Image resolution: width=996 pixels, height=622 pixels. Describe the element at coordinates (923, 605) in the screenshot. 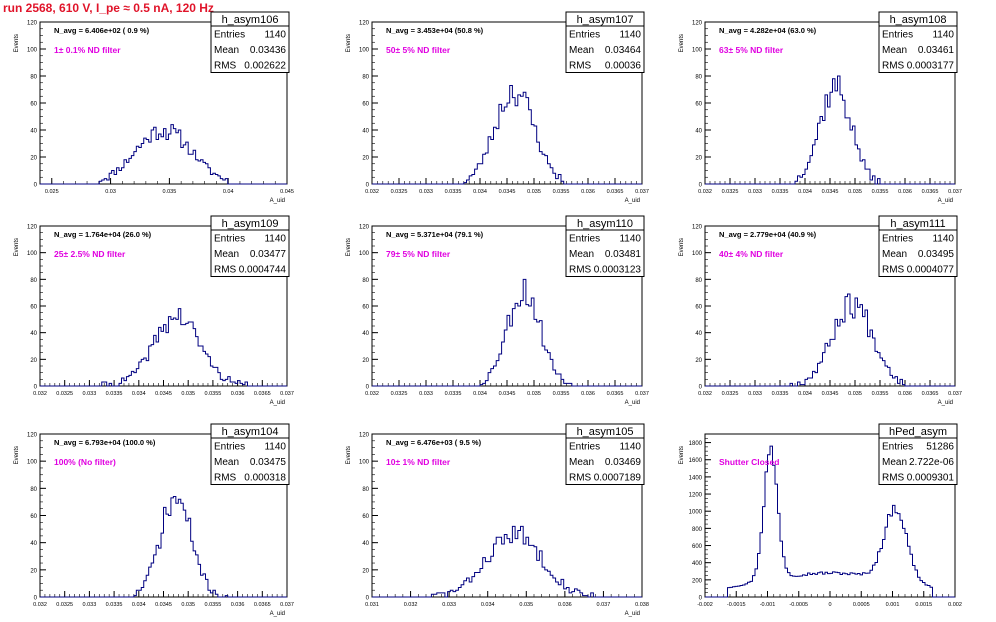

I see `x-tick-label: 0.0015` at that location.